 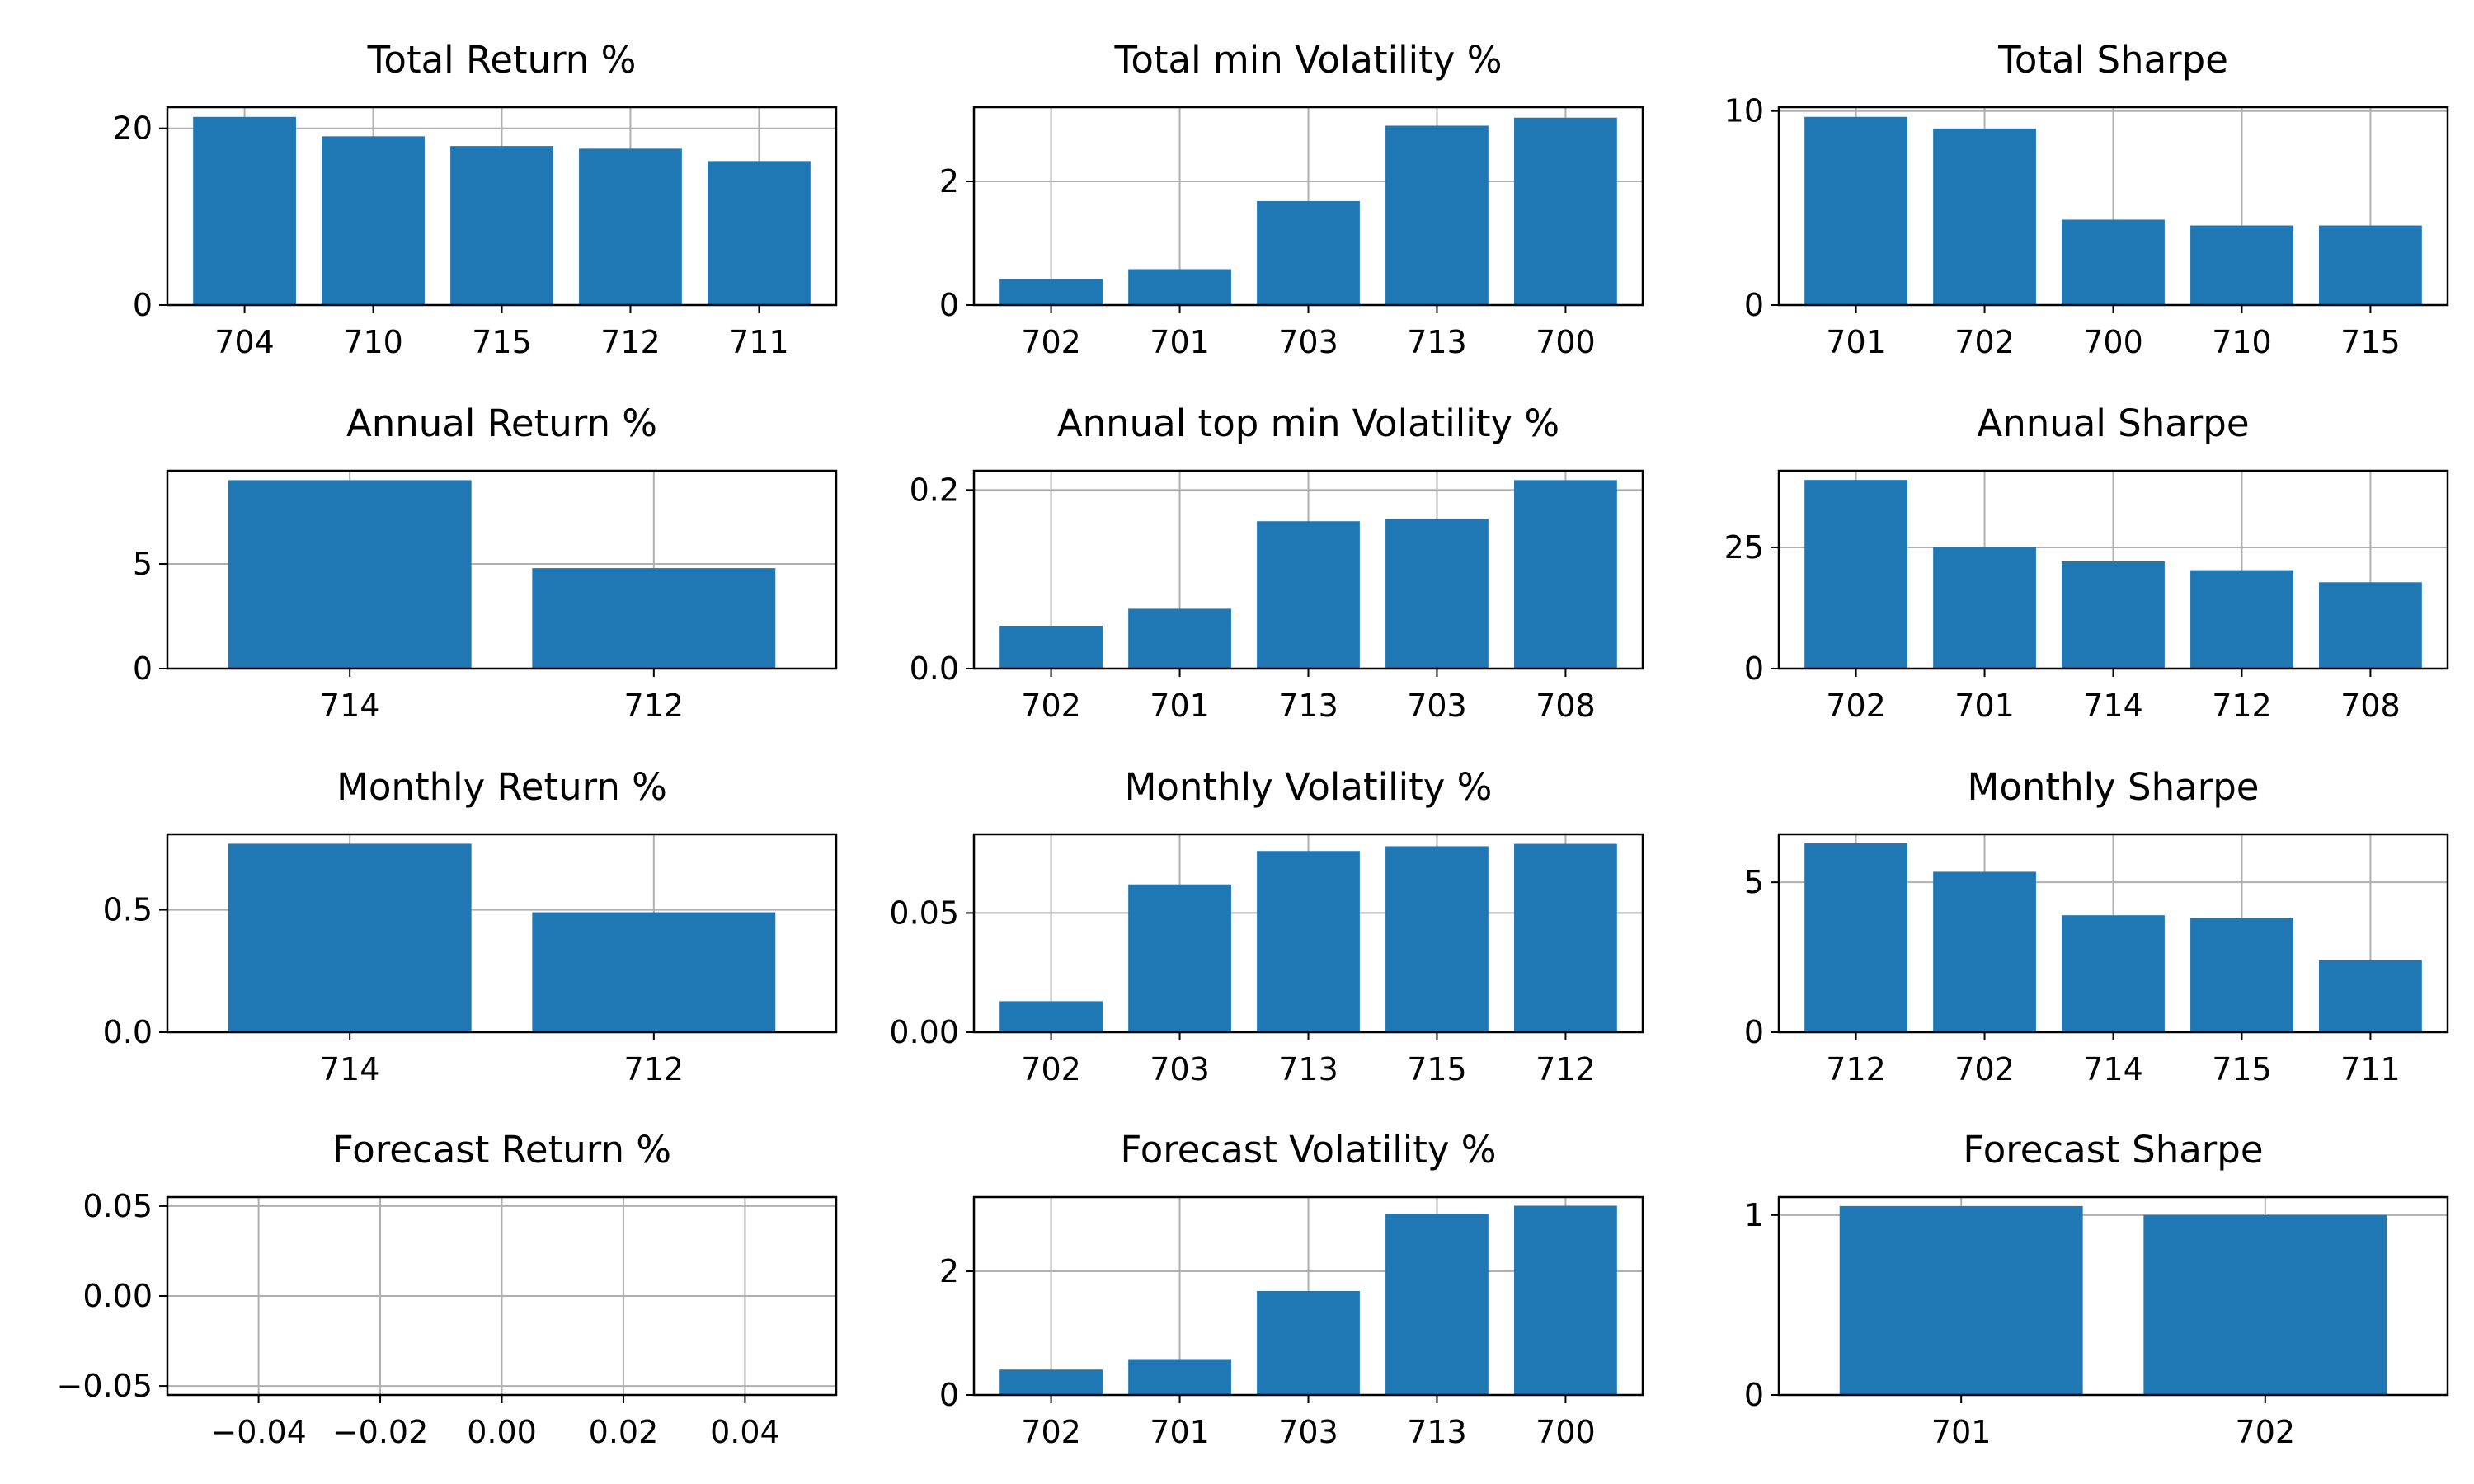 I want to click on chart-title: Monthly Volatility %, so click(x=1309, y=787).